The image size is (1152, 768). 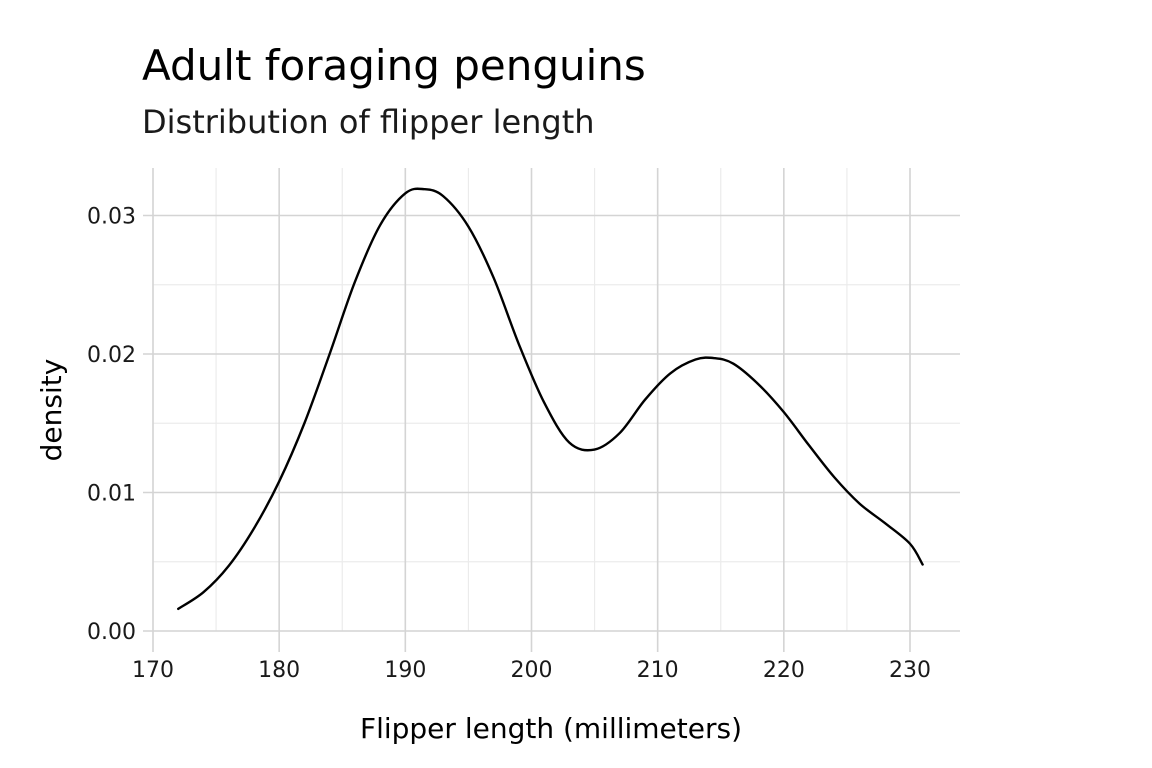 What do you see at coordinates (368, 122) in the screenshot?
I see `chart-subtitle: Distribution of flipper length` at bounding box center [368, 122].